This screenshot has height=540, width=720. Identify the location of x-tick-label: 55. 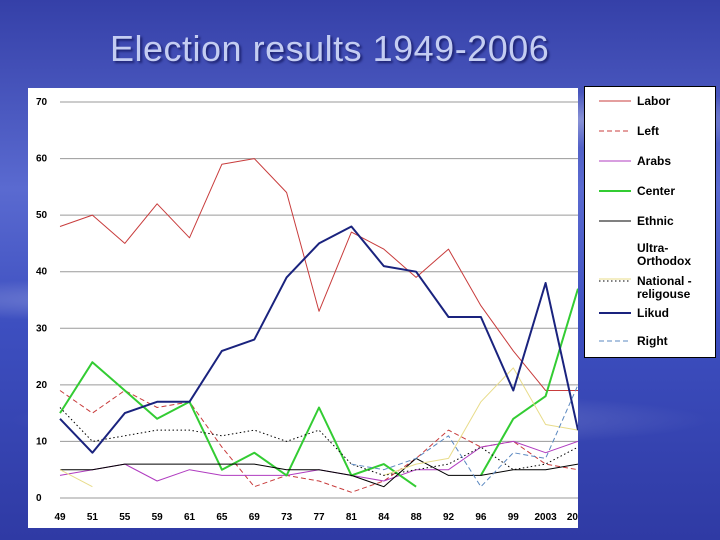
(125, 517).